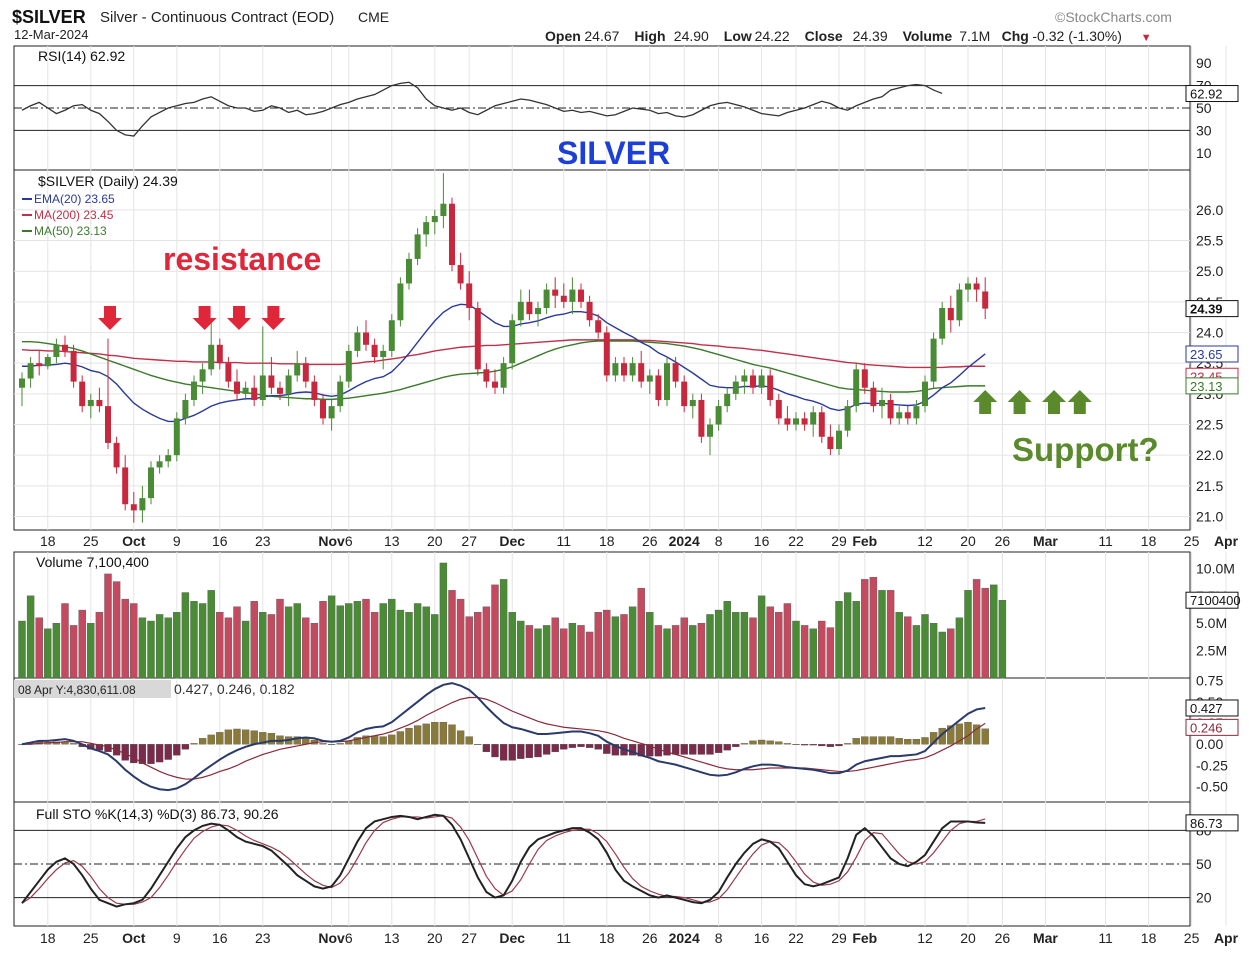 The width and height of the screenshot is (1260, 954). Describe the element at coordinates (870, 36) in the screenshot. I see `stat-value-close: 24.39` at that location.